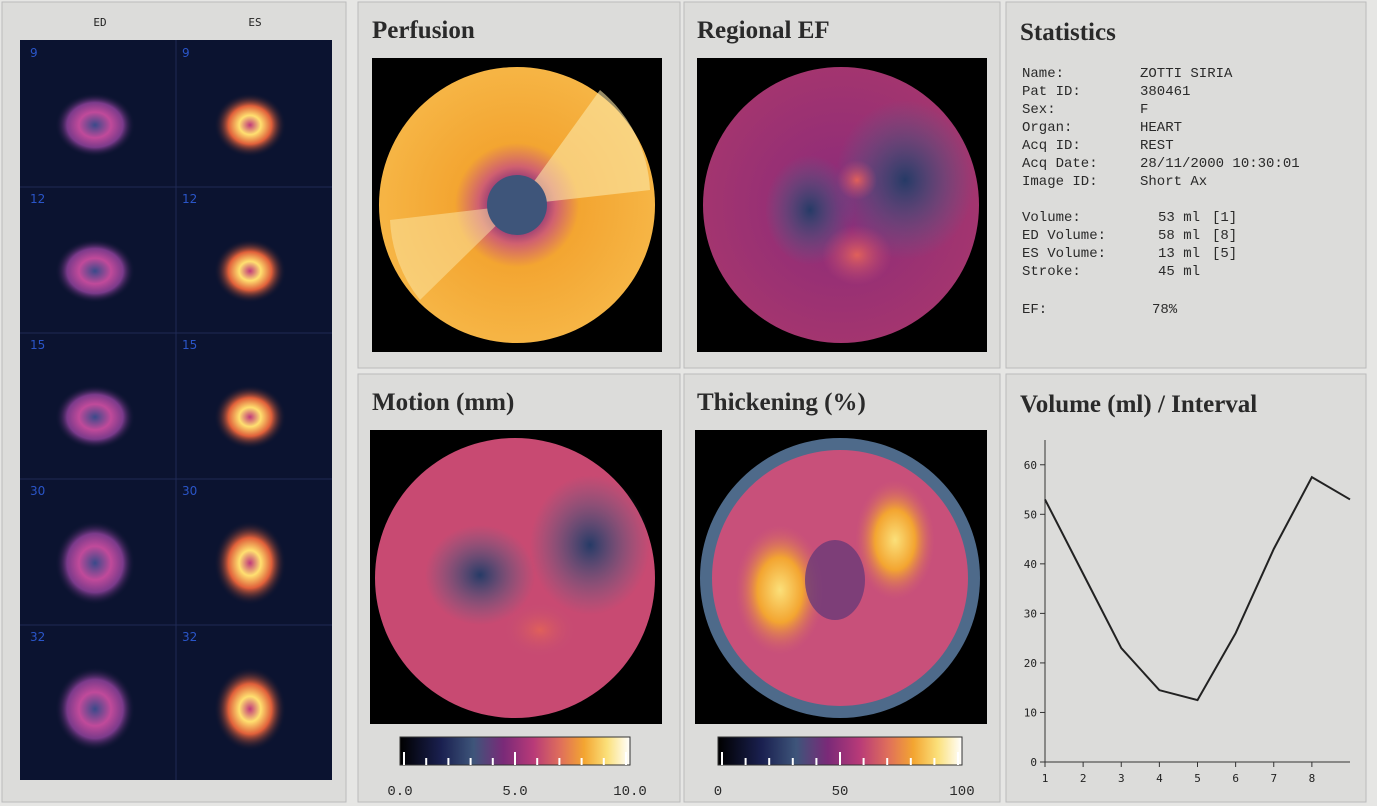 This screenshot has height=806, width=1377. Describe the element at coordinates (1068, 32) in the screenshot. I see `statistics-title: Statistics` at that location.